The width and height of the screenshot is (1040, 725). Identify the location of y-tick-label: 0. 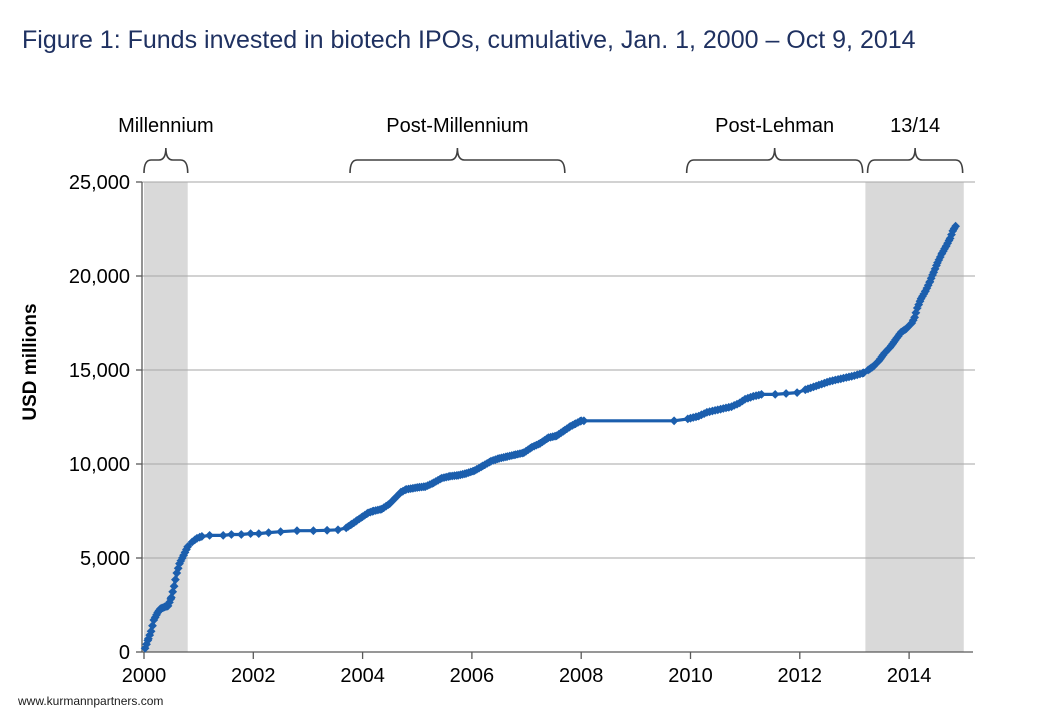
(124, 653).